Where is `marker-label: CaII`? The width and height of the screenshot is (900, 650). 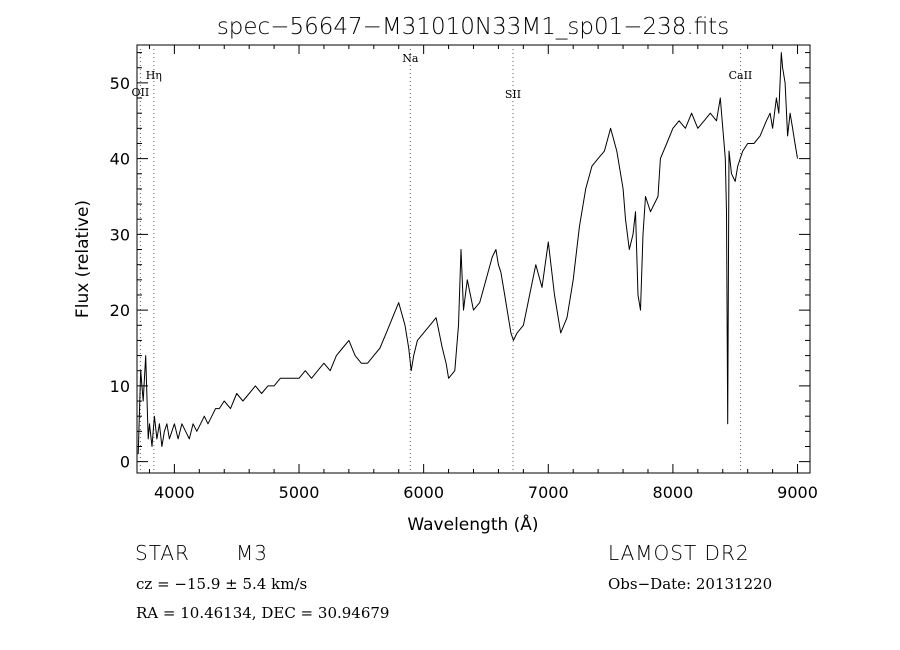
marker-label: CaII is located at coordinates (741, 75).